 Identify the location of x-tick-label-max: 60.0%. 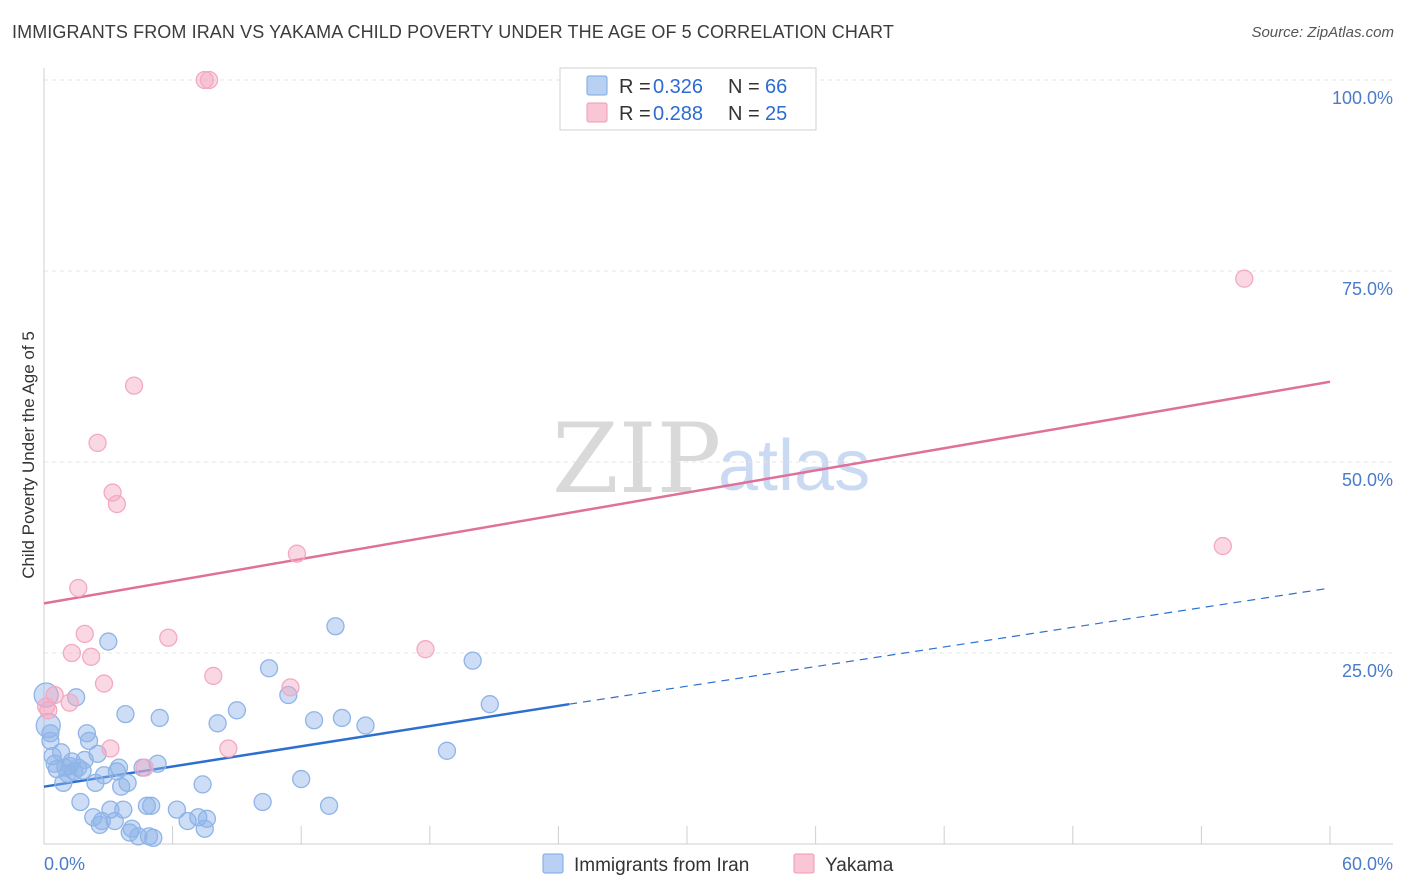
(1367, 864).